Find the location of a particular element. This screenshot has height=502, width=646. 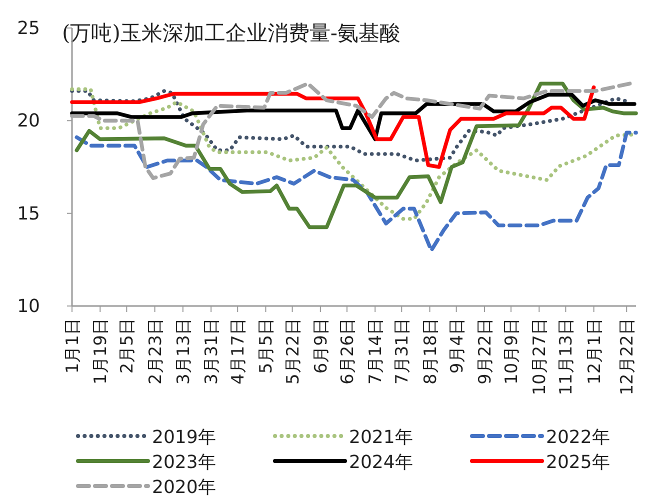

legend-label: 2025年 is located at coordinates (578, 462).